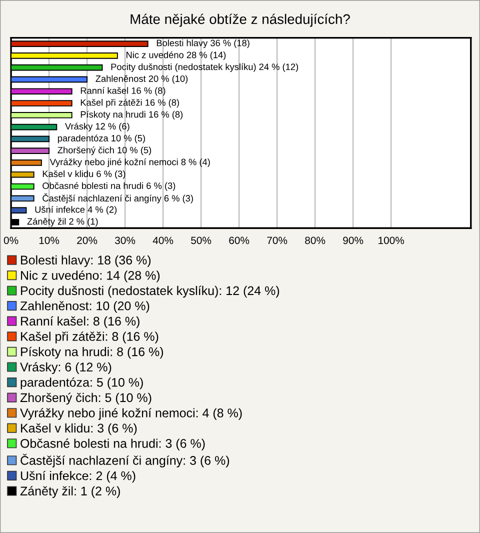 The height and width of the screenshot is (533, 480). What do you see at coordinates (150, 292) in the screenshot?
I see `legend-label: Pocity dušnosti (nedostatek kyslíku): 12 (24 %)` at bounding box center [150, 292].